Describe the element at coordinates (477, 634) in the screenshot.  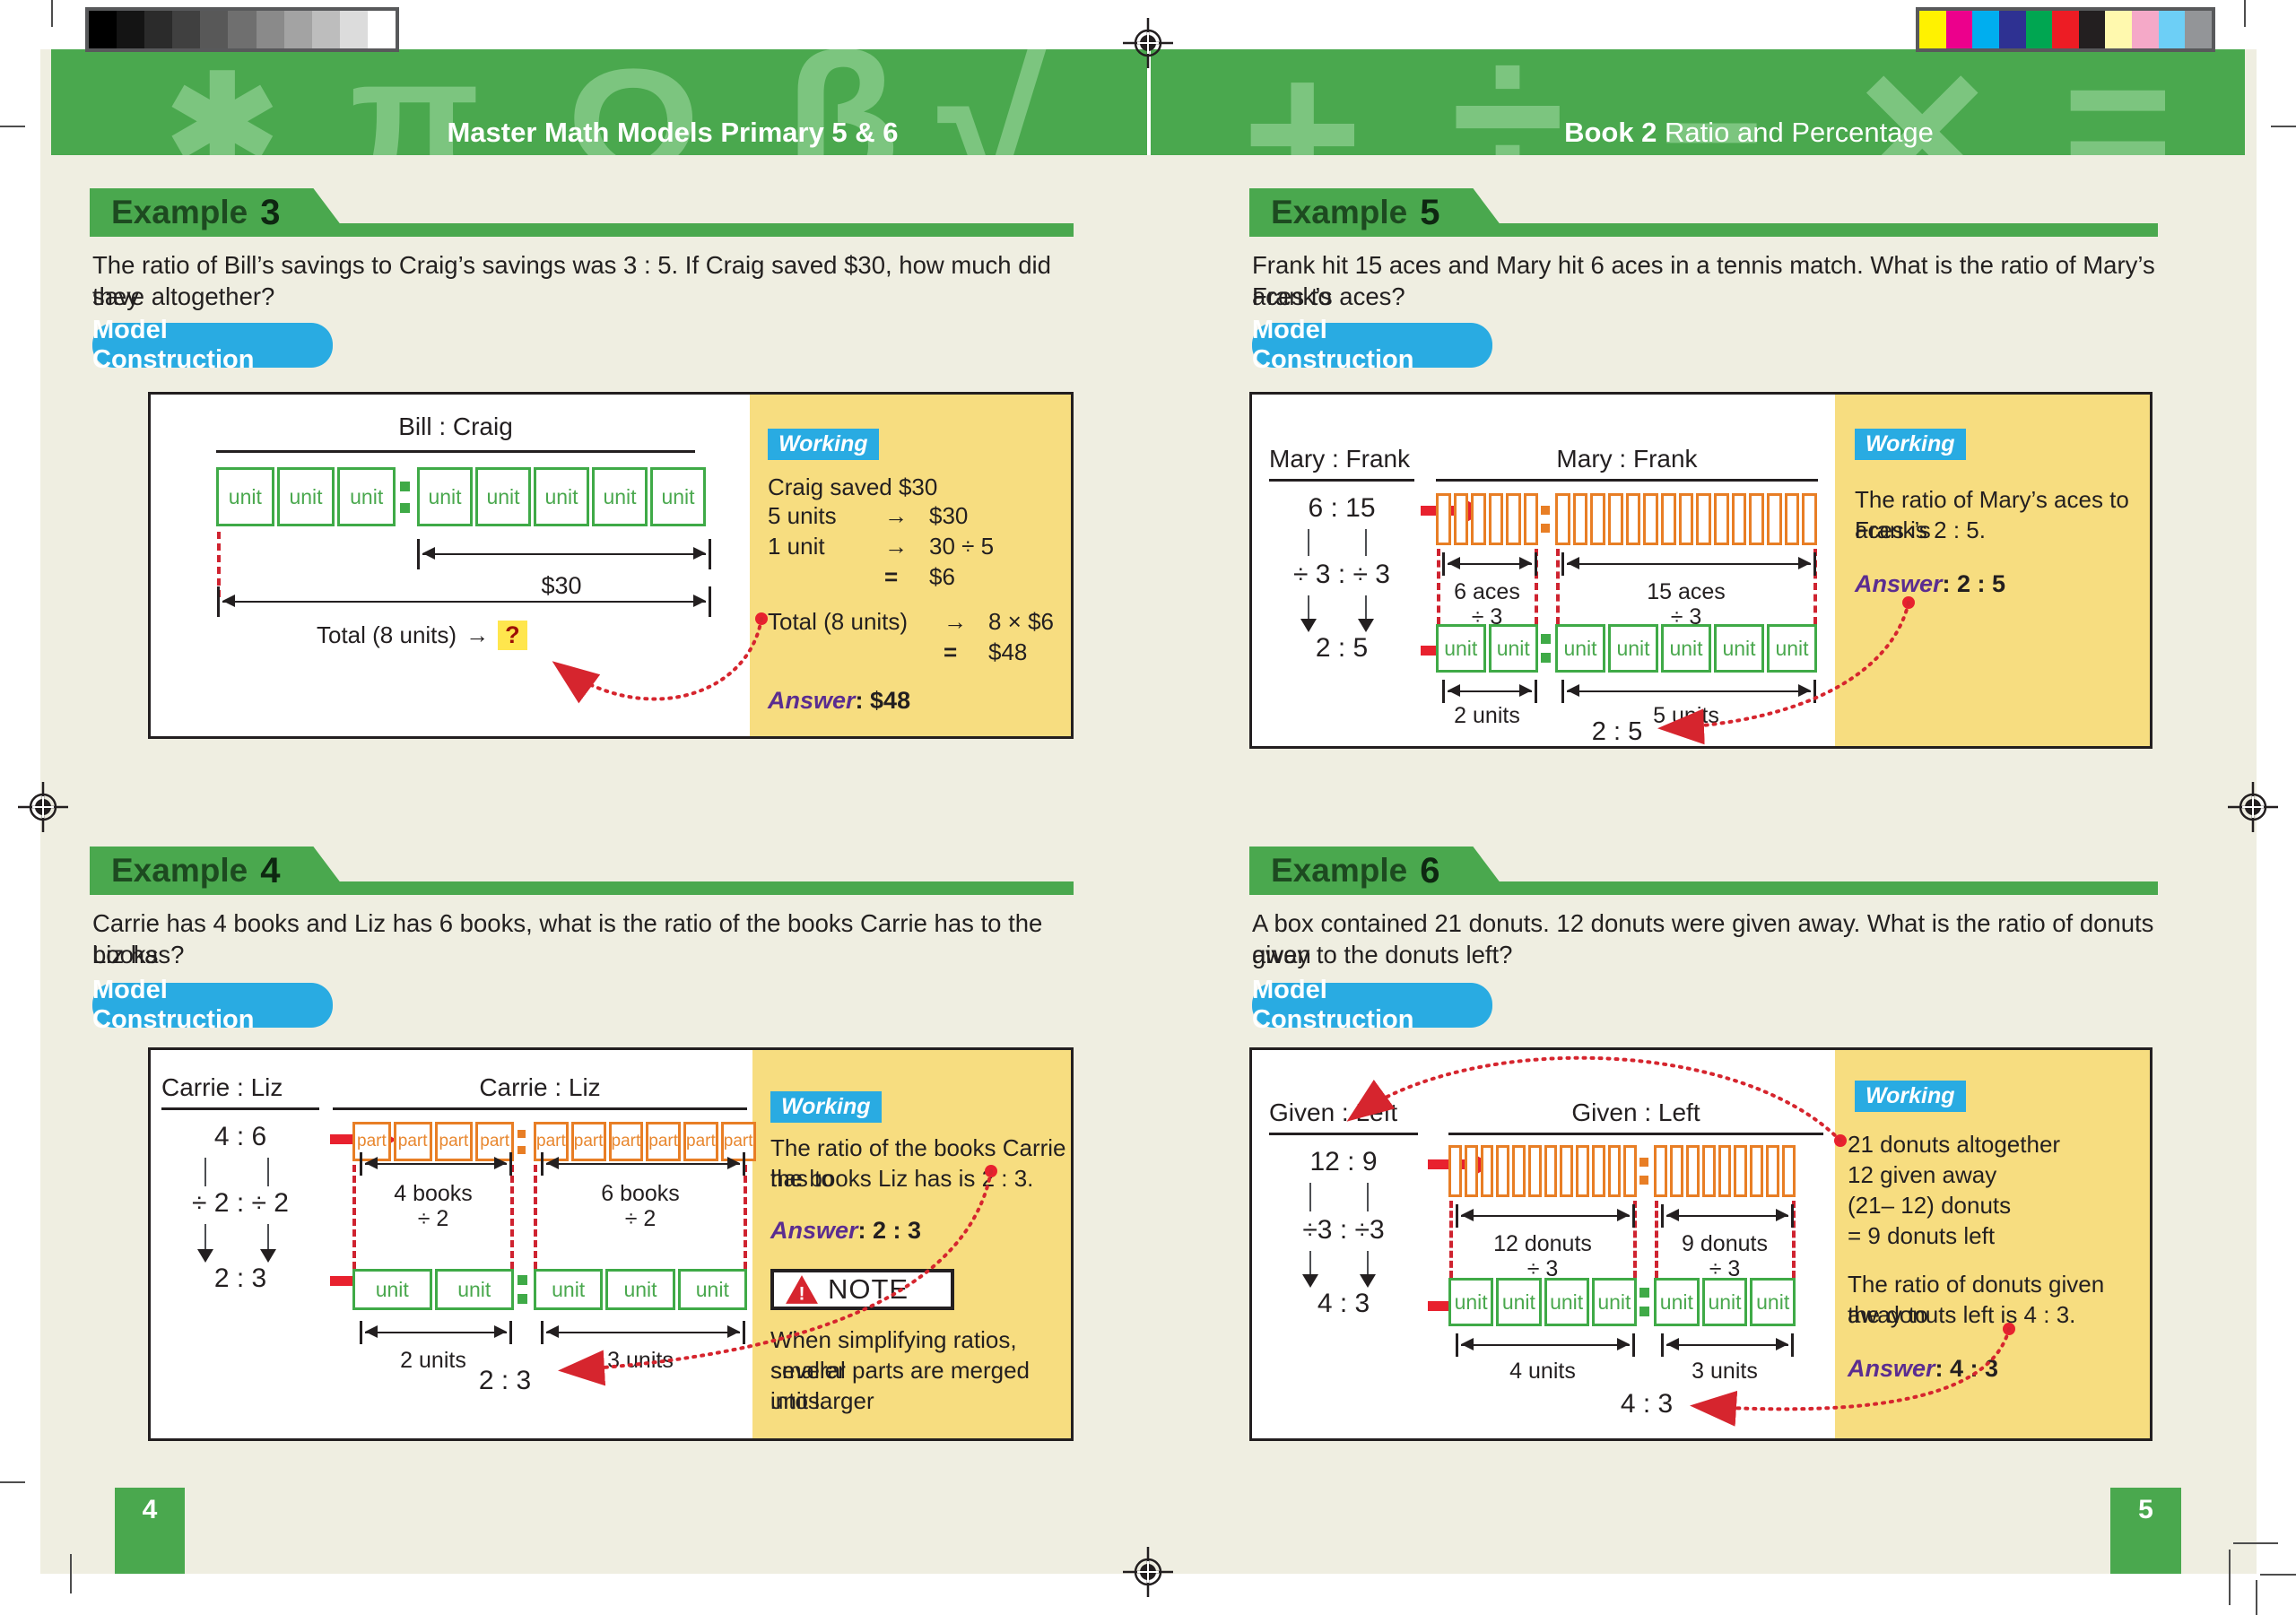
I see `right-arrow-glyph: →` at that location.